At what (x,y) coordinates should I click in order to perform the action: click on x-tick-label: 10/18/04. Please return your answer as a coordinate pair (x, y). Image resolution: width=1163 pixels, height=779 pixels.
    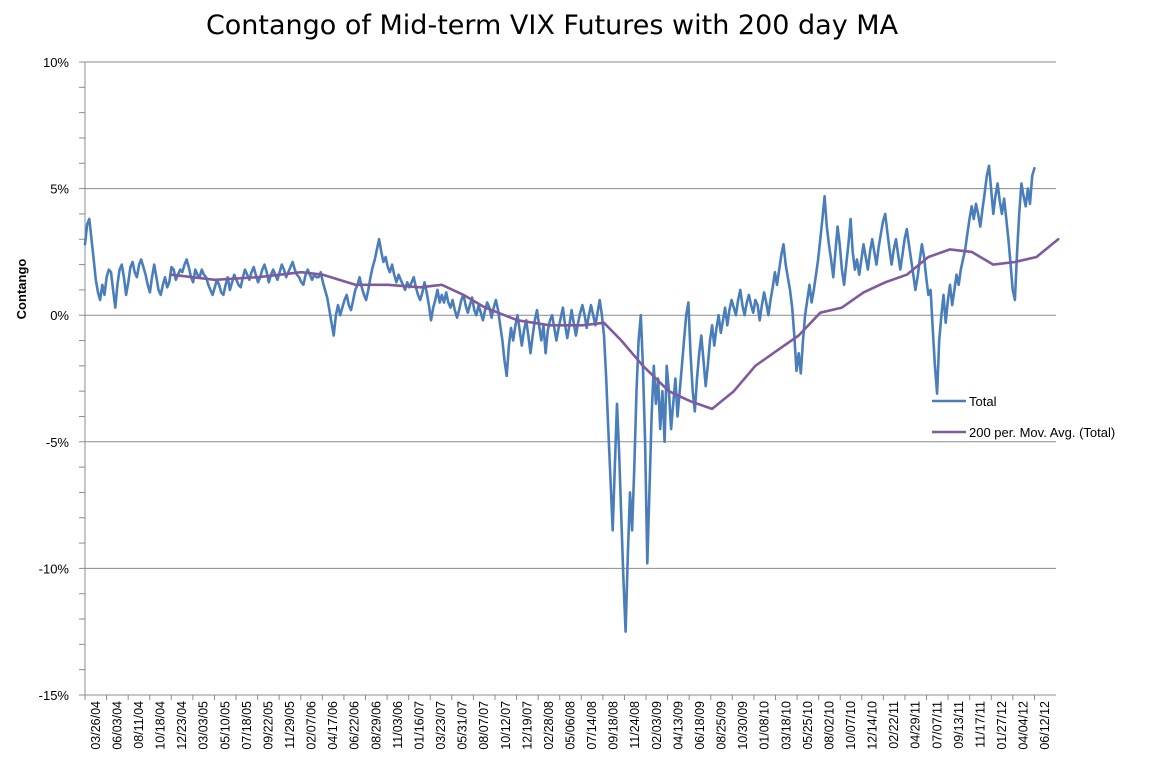
    Looking at the image, I should click on (161, 725).